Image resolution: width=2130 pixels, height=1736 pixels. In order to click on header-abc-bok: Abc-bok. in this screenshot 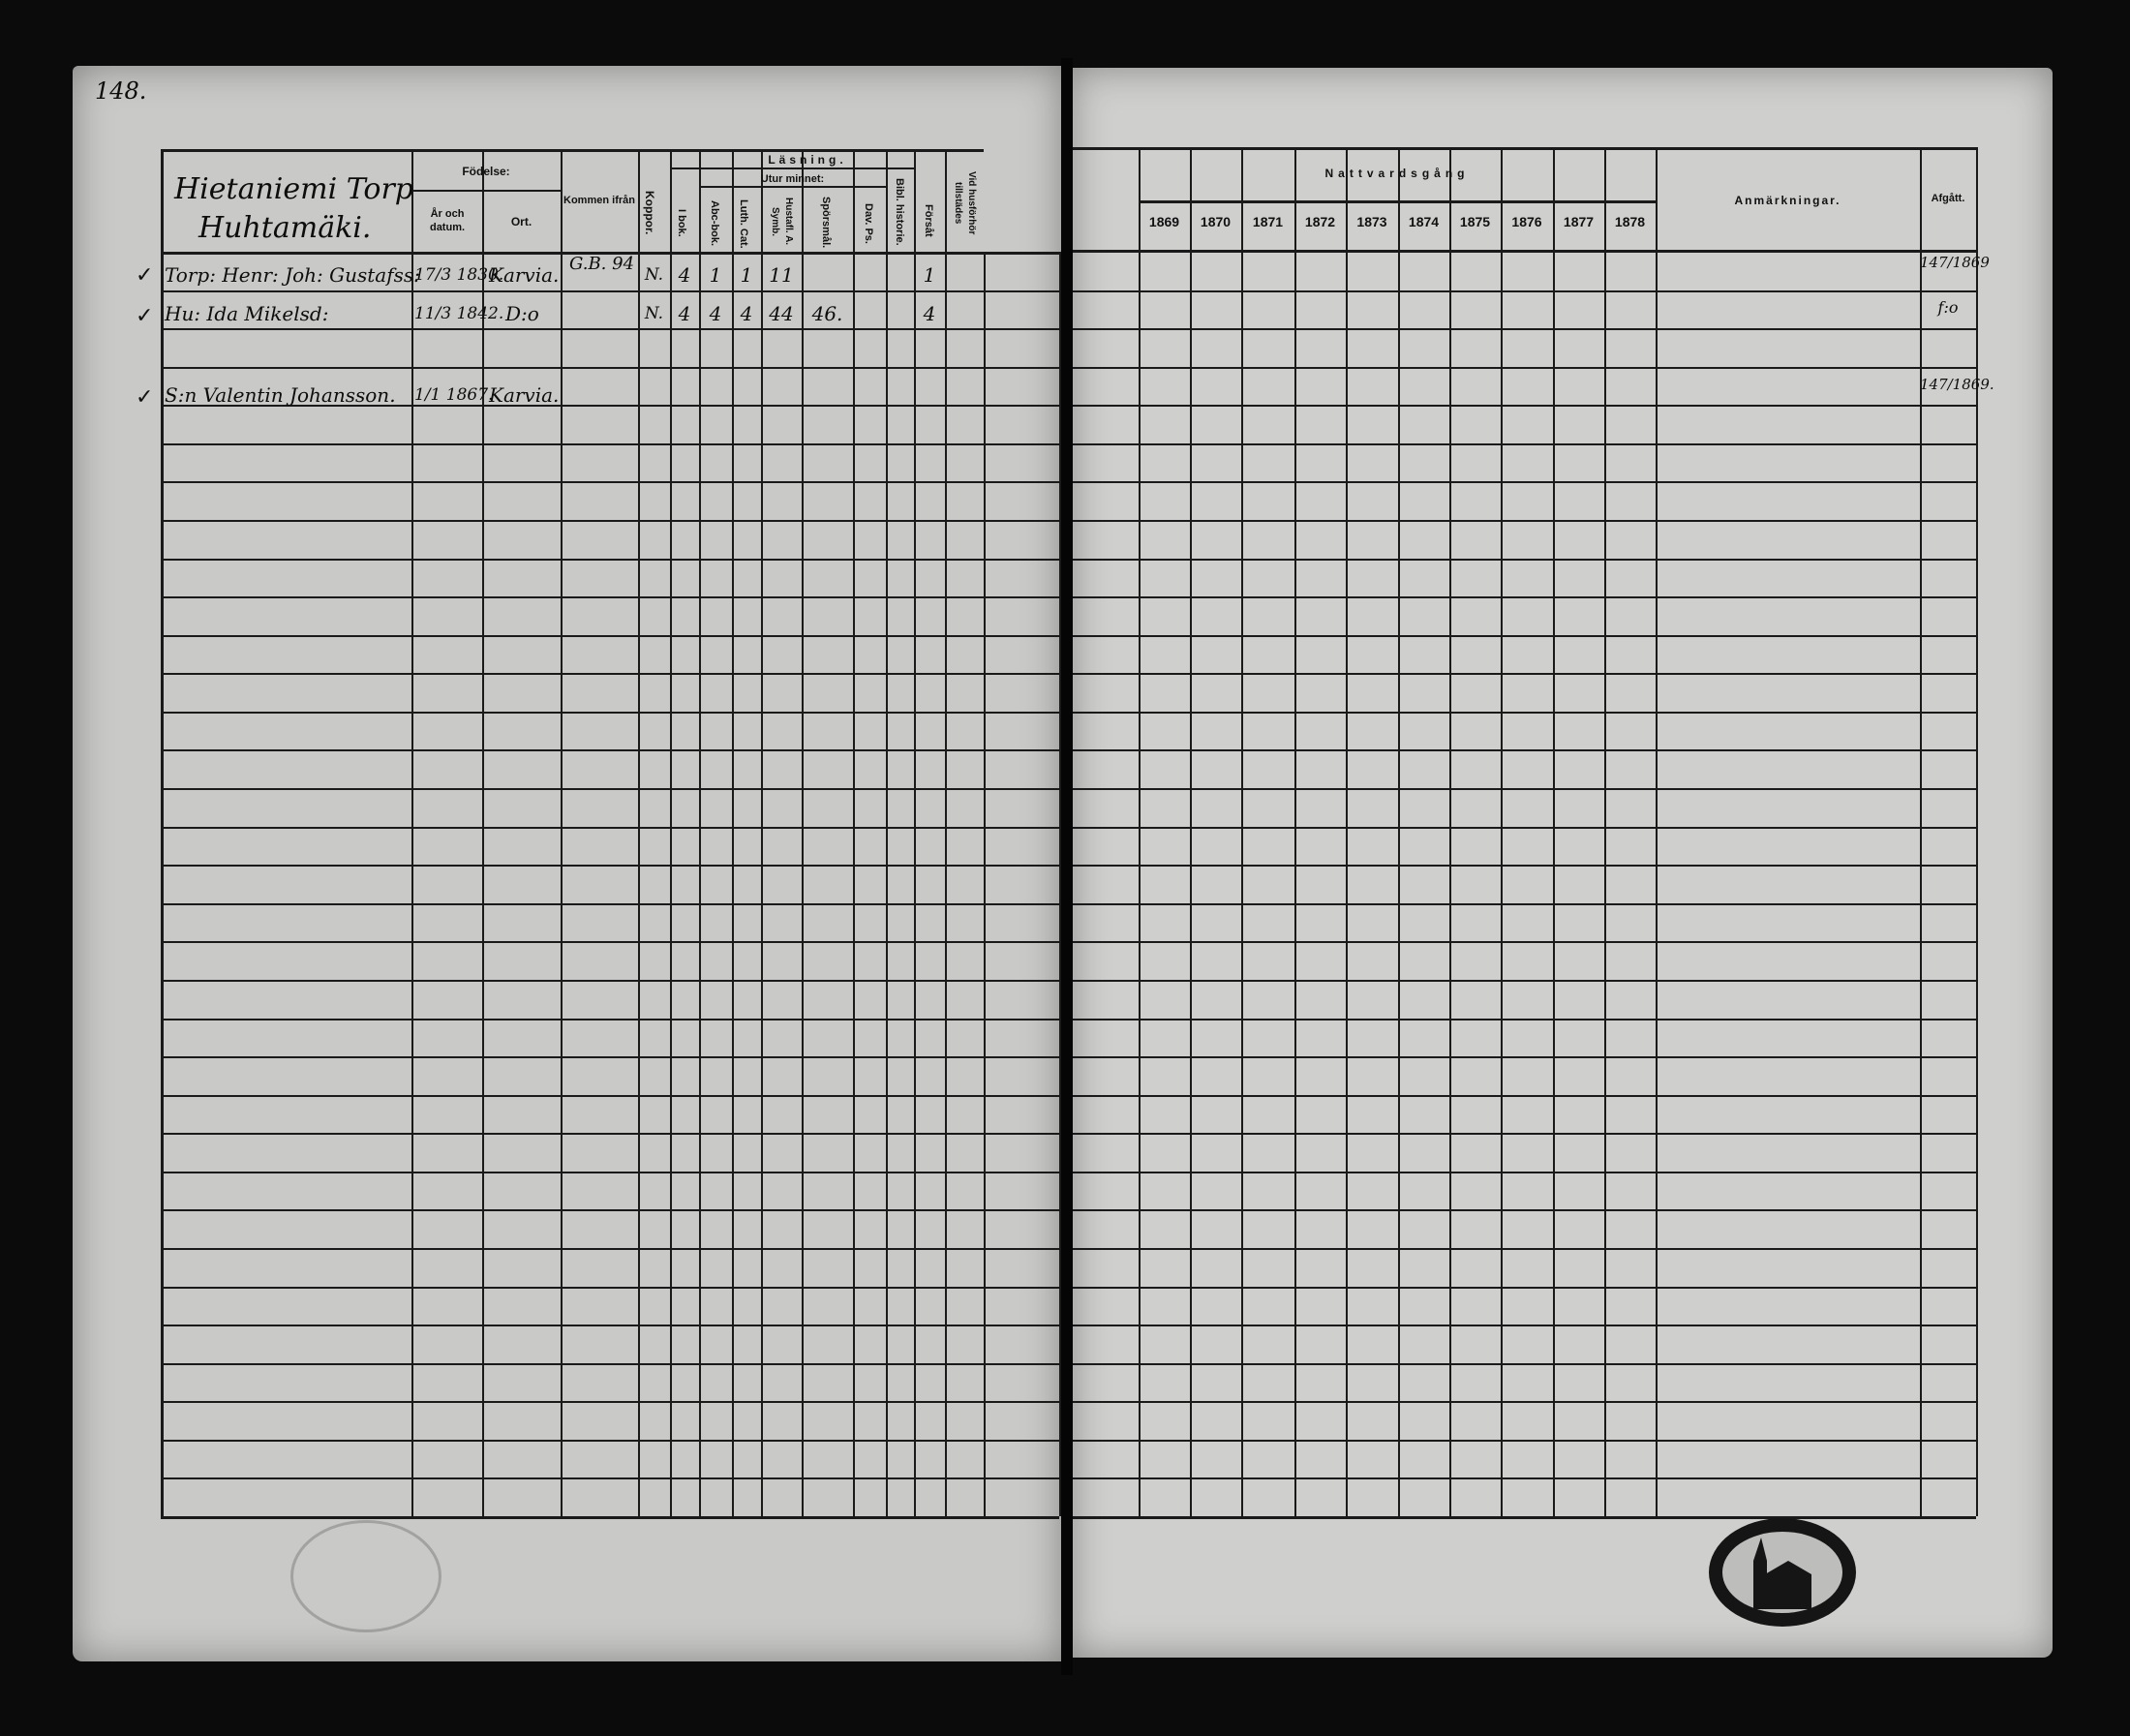, I will do `click(714, 223)`.